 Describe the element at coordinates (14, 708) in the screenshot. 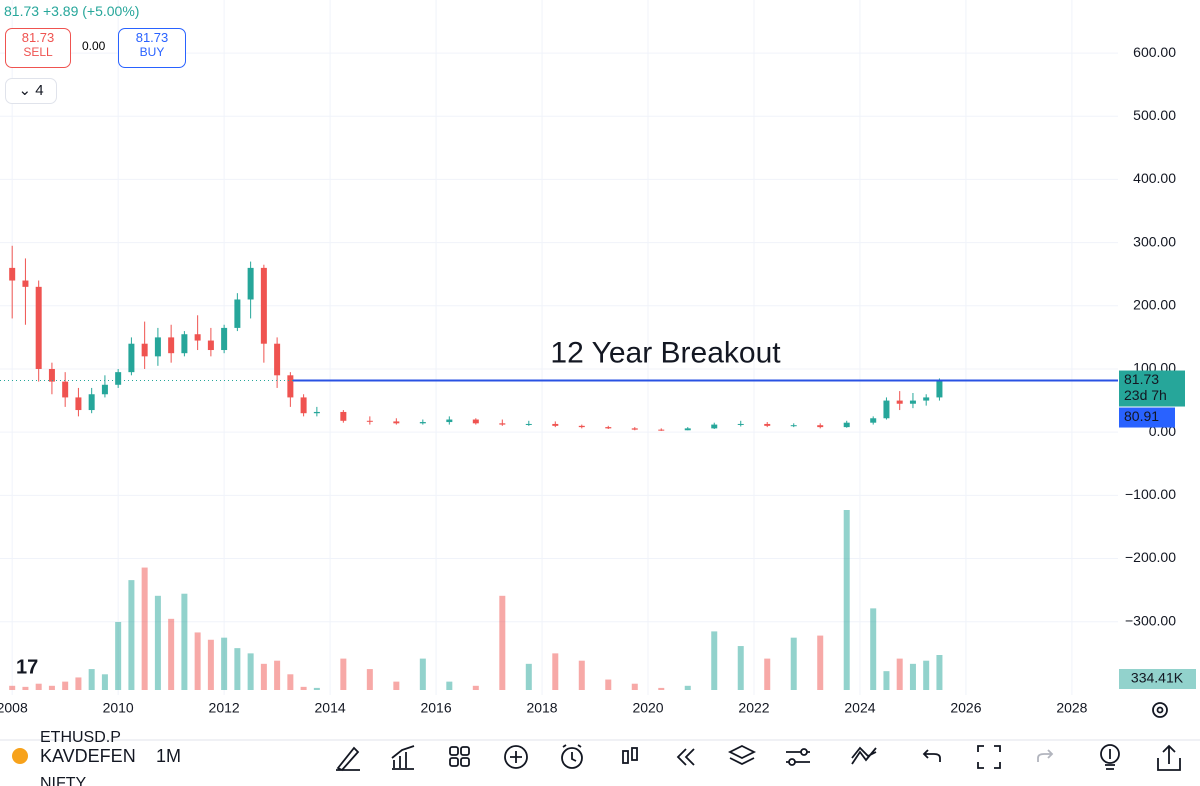

I see `x-tick-label: 2008` at that location.